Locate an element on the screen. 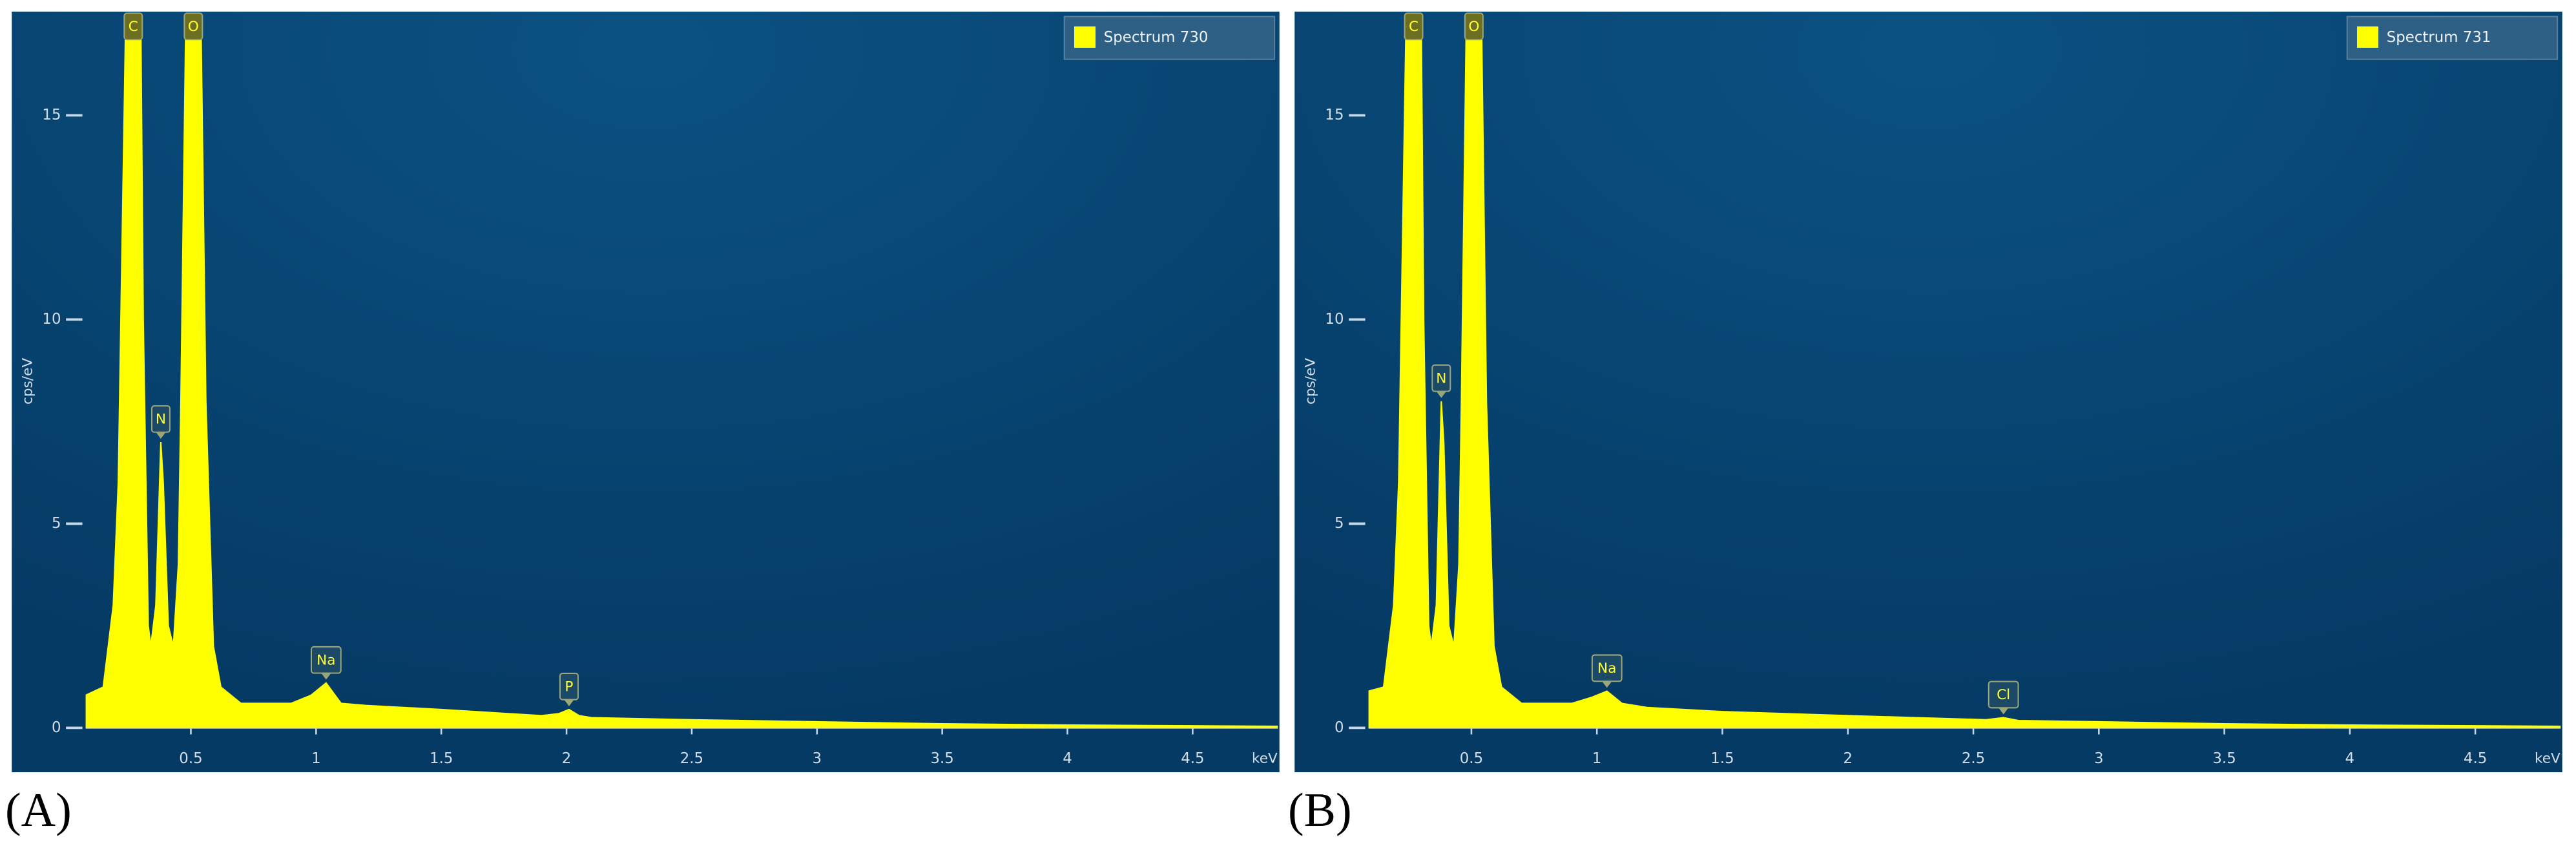 The width and height of the screenshot is (2576, 853). panel-label: (B) is located at coordinates (1320, 810).